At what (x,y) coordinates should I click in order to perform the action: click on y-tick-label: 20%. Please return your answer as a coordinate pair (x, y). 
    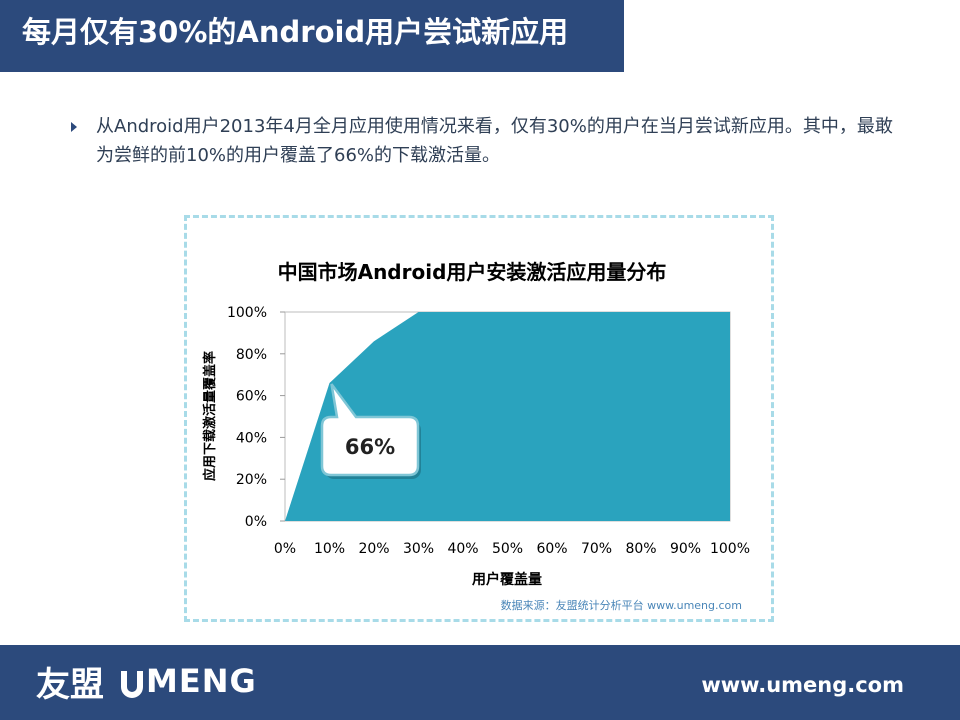
    Looking at the image, I should click on (251, 480).